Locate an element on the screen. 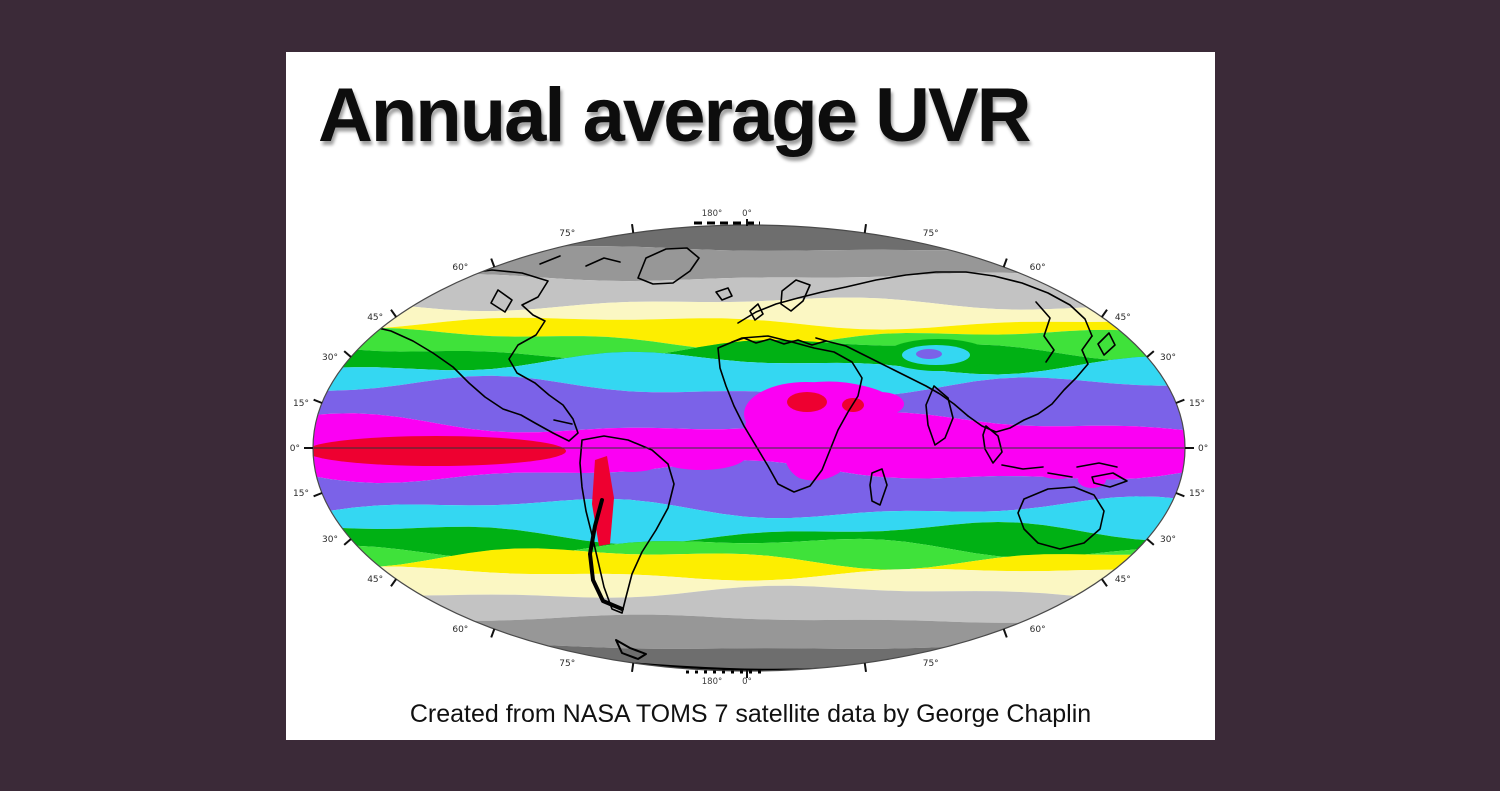 This screenshot has height=791, width=1500. band-gray-north is located at coordinates (749, 263).